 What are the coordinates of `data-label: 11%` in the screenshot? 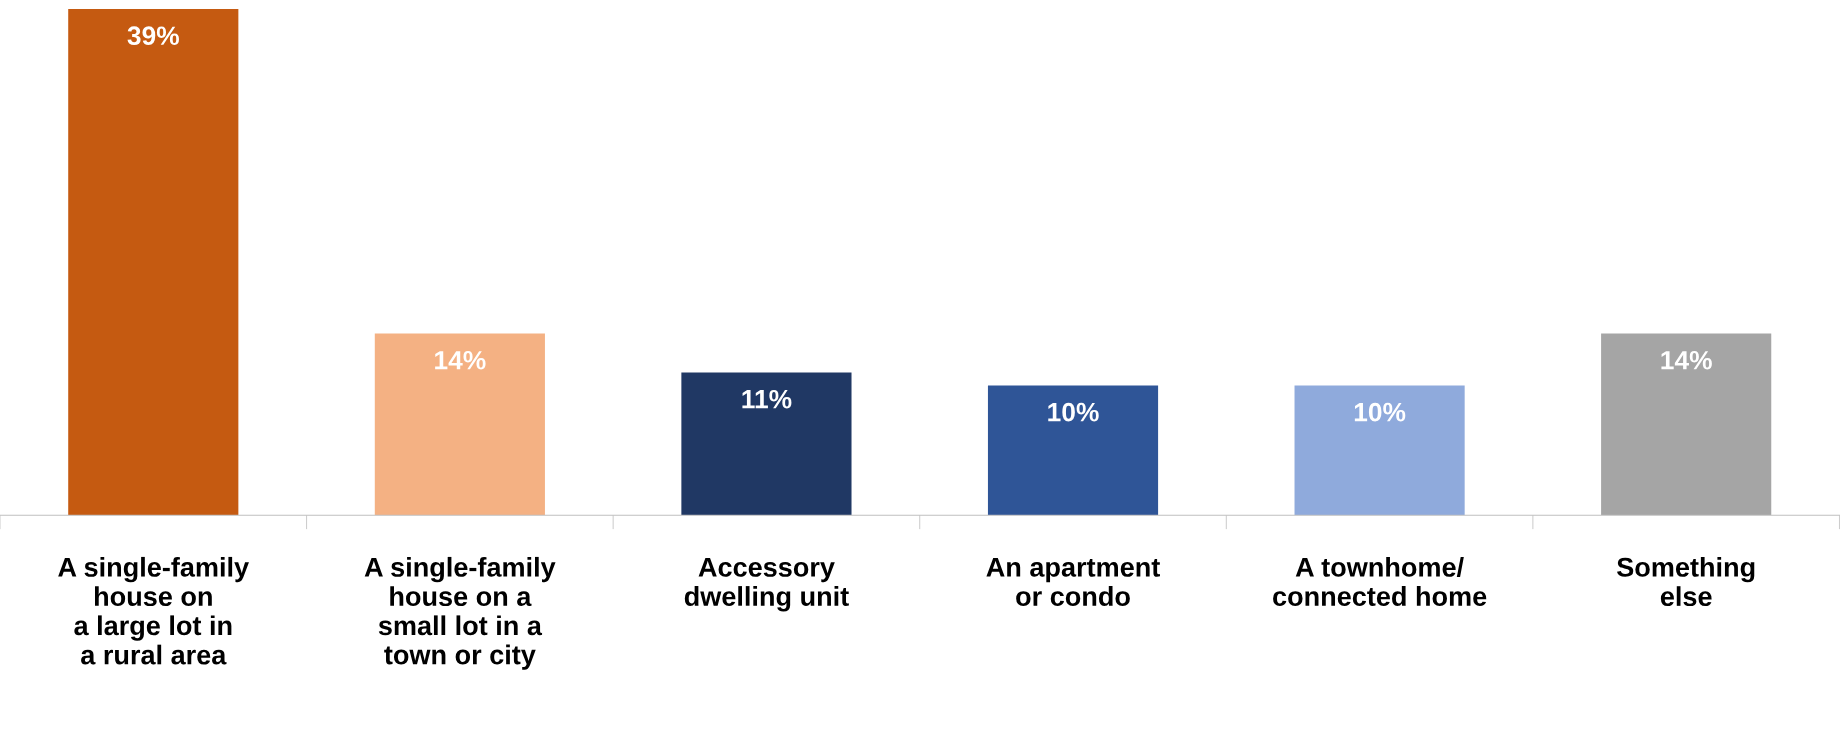 It's located at (767, 399).